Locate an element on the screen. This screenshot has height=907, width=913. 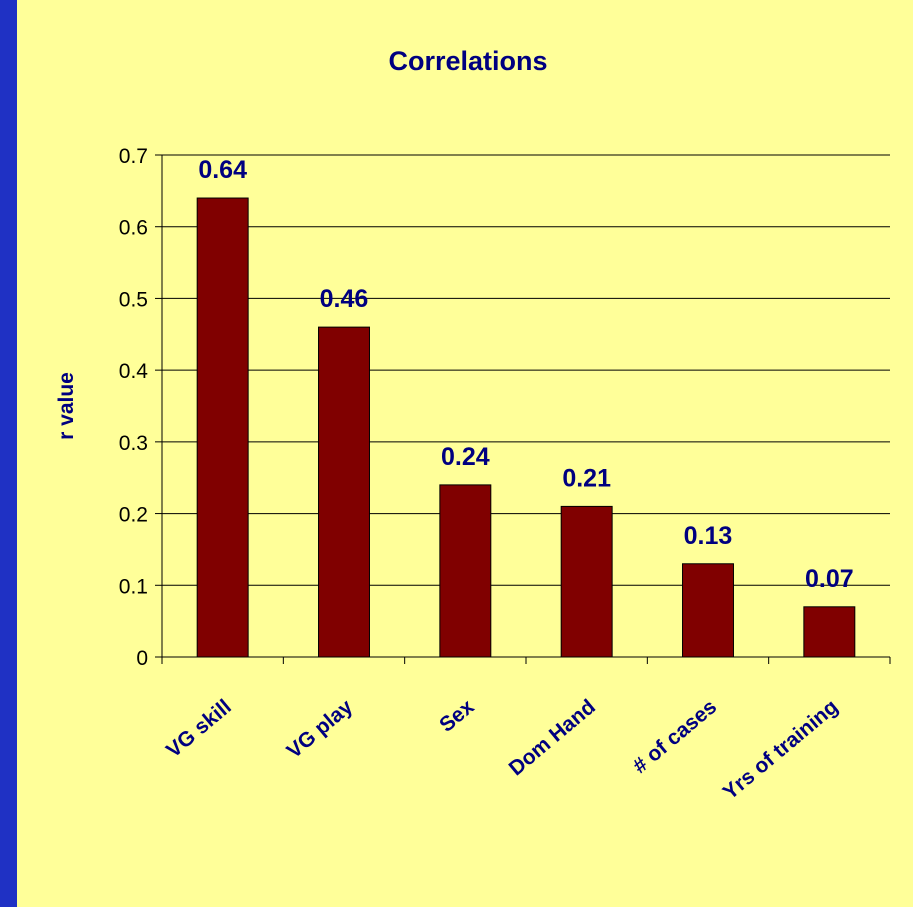
y-tick-labels: 0 0.1 0.2 0.3 0.4 0.5 0.6 0.7 is located at coordinates (134, 407).